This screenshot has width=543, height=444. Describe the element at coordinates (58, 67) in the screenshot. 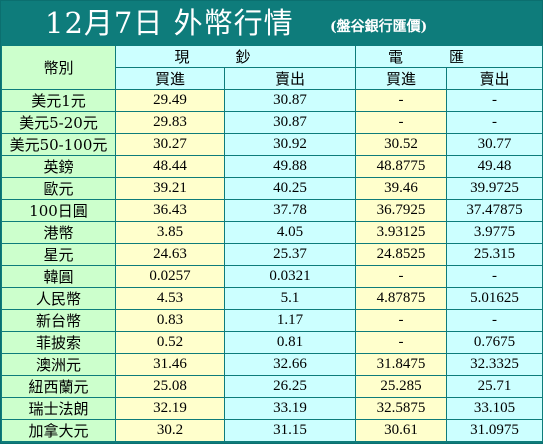

I see `currency-column-header: 幣別` at that location.